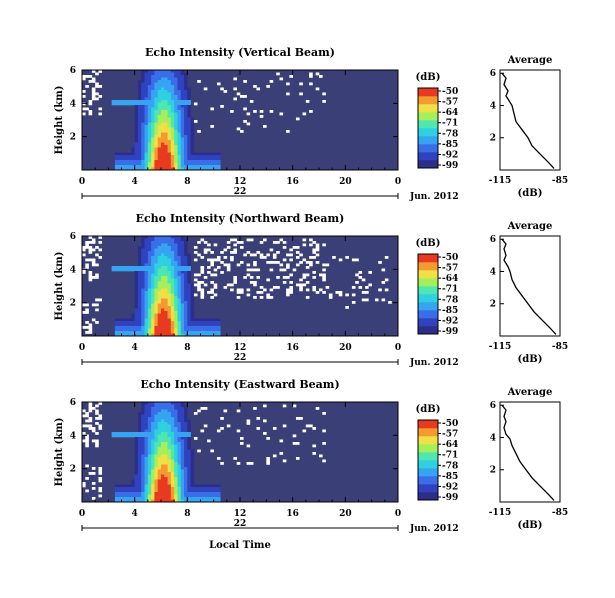 The height and width of the screenshot is (598, 615). Describe the element at coordinates (345, 348) in the screenshot. I see `x-tick-label: 20` at that location.